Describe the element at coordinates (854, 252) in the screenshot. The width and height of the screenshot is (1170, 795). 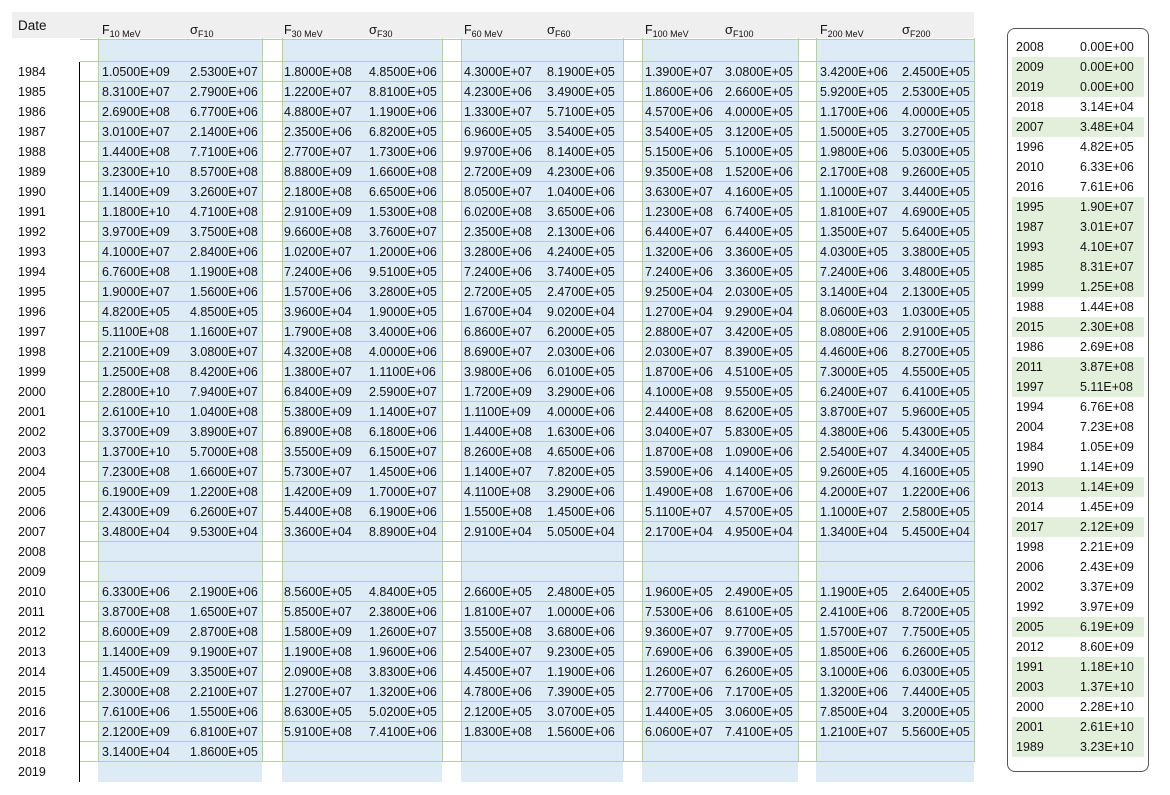
I see `table-cell: 4.0300E+05` at that location.